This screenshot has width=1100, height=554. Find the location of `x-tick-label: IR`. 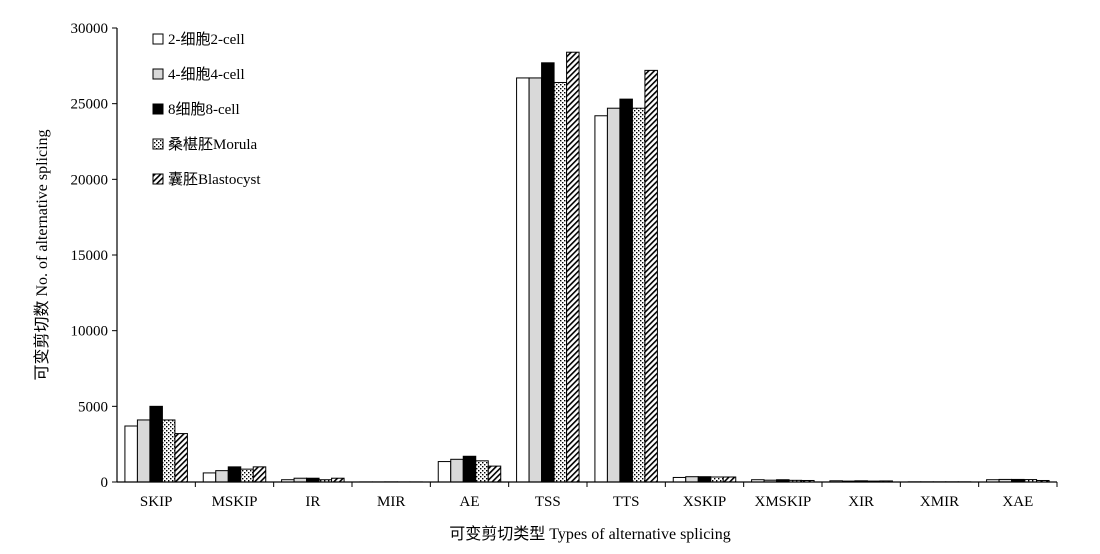

x-tick-label: IR is located at coordinates (312, 502).